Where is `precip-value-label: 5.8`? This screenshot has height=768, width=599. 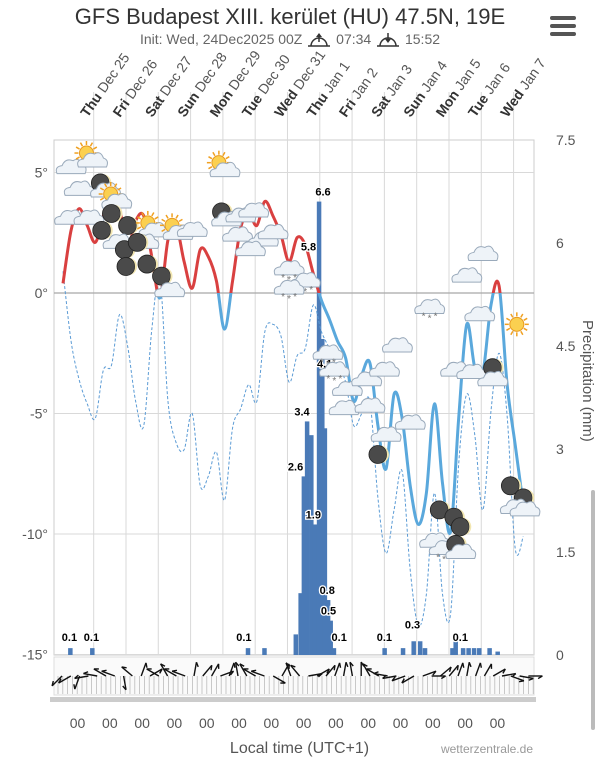
precip-value-label: 5.8 is located at coordinates (308, 248).